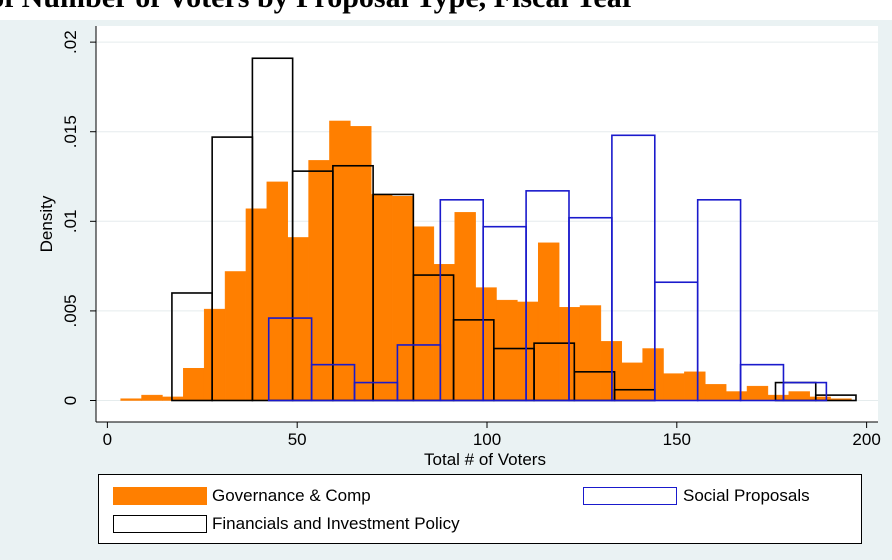  I want to click on bar-series0-bin24, so click(632, 381).